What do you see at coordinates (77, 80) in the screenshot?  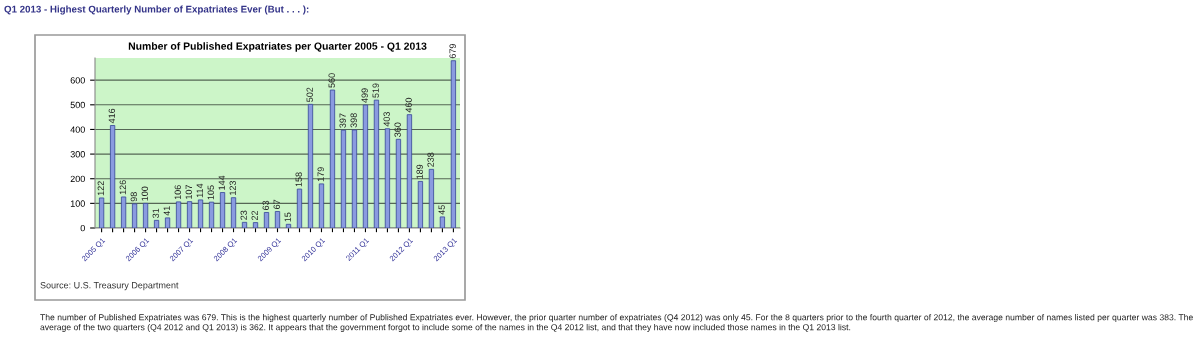 I see `y-tick-label: 600` at bounding box center [77, 80].